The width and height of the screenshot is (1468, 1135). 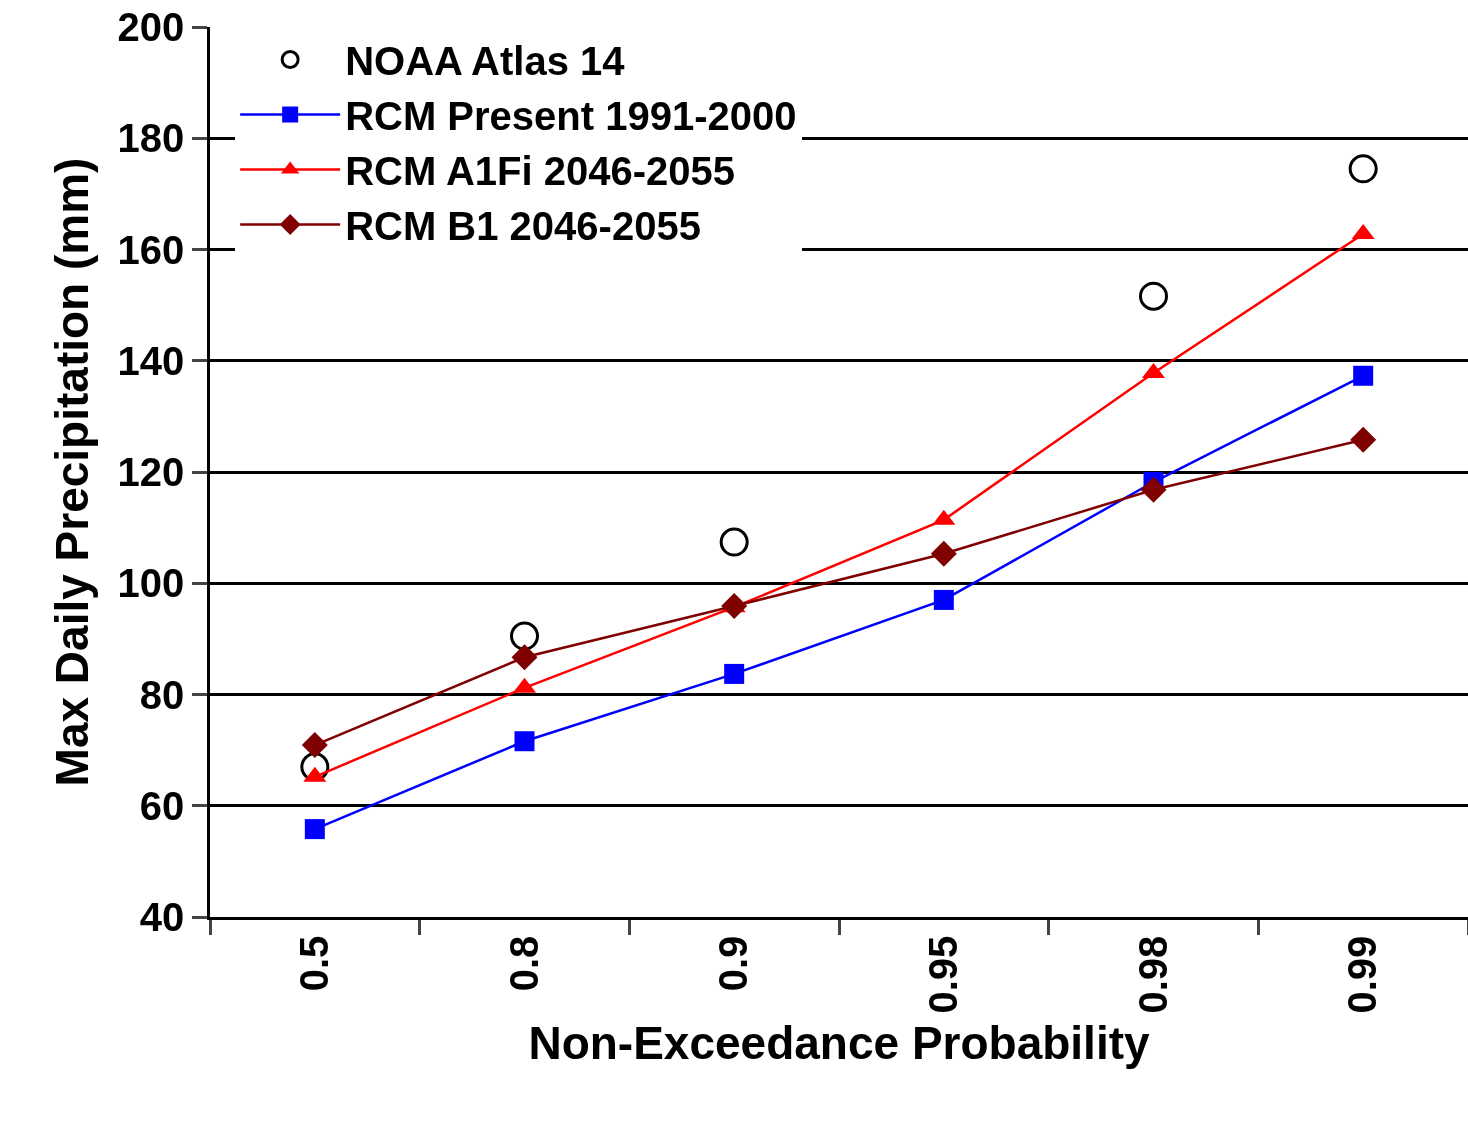 What do you see at coordinates (151, 249) in the screenshot?
I see `y-tick-label: 160` at bounding box center [151, 249].